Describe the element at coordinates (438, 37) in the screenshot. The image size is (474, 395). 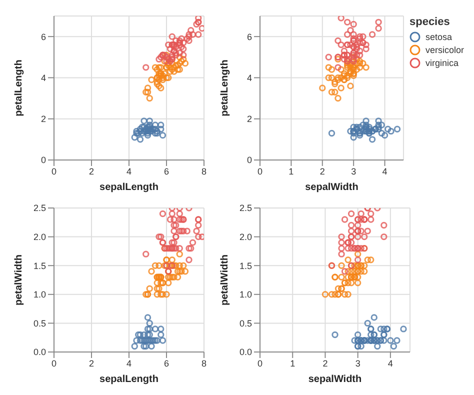
I see `legend-label: setosa` at that location.